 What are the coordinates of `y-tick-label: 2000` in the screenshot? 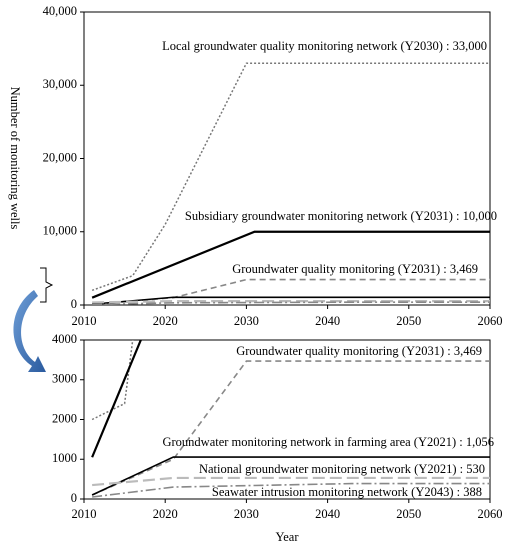 It's located at (64, 418).